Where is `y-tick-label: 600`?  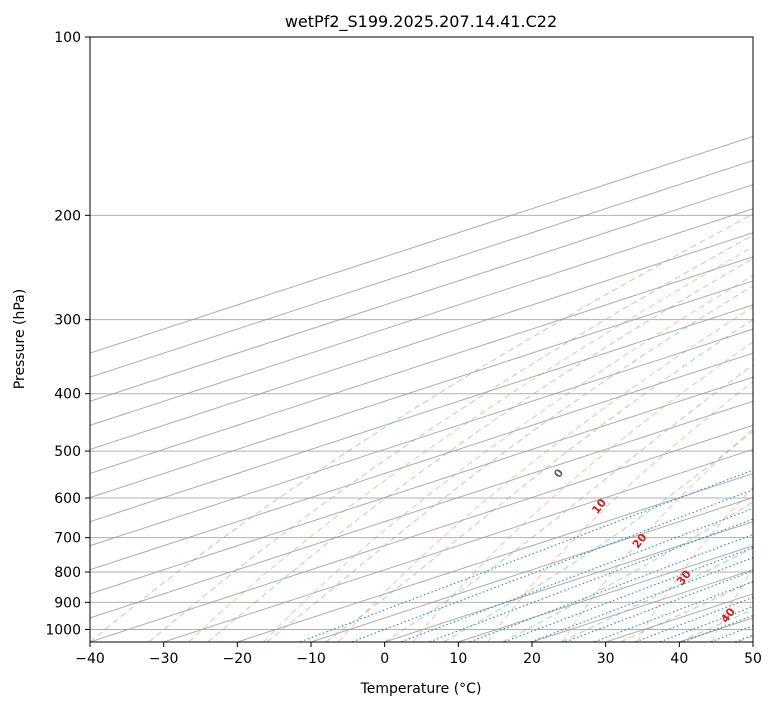 y-tick-label: 600 is located at coordinates (67, 499).